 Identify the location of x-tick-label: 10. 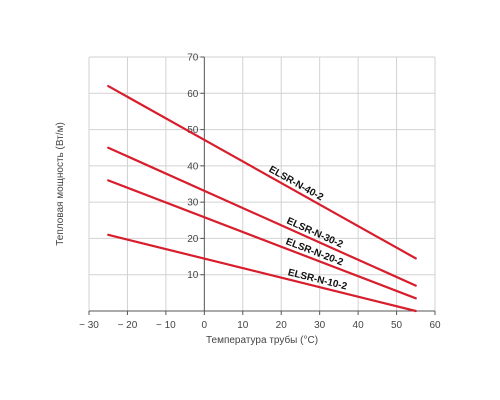
(243, 325).